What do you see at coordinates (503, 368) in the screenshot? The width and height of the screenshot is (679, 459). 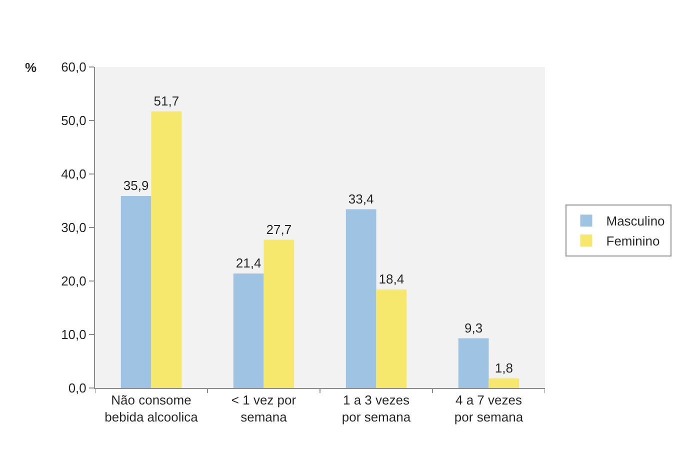 I see `data-label: 1,8` at bounding box center [503, 368].